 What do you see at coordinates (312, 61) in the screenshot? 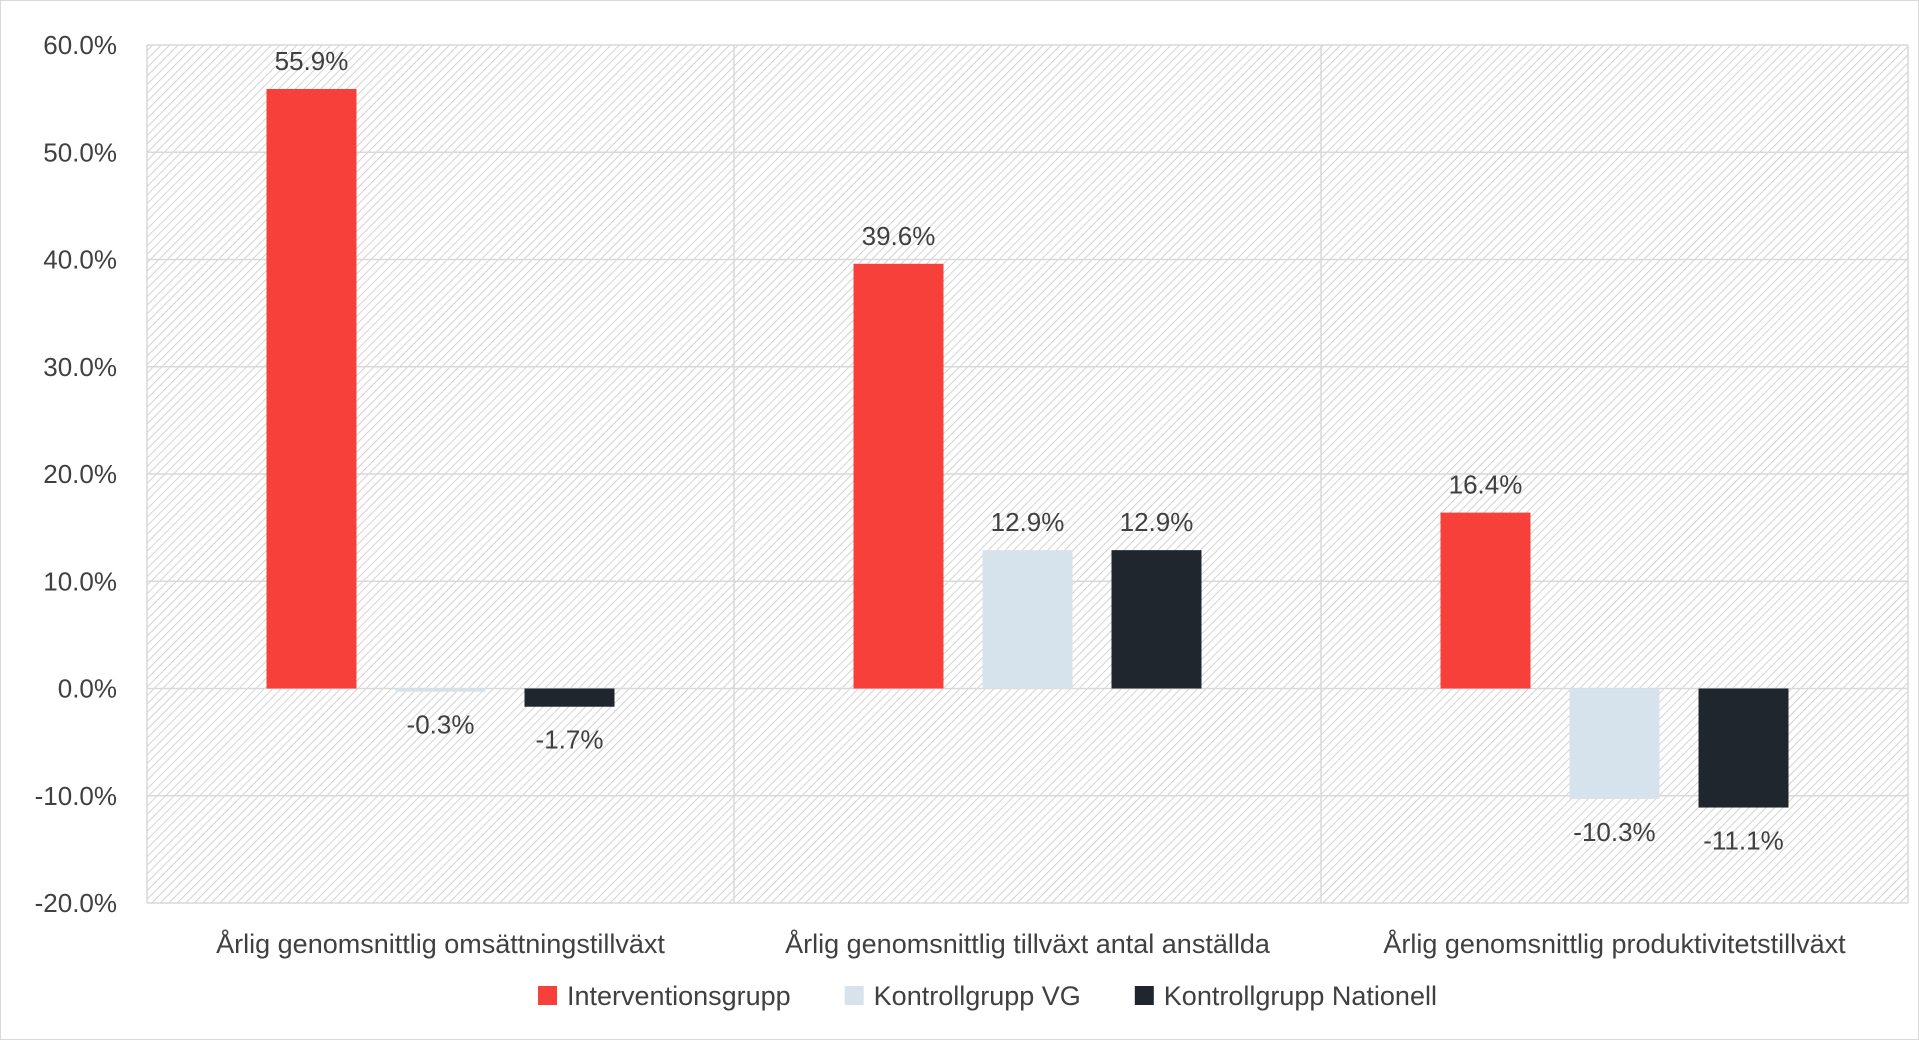
I see `data-label: 55.9%` at bounding box center [312, 61].